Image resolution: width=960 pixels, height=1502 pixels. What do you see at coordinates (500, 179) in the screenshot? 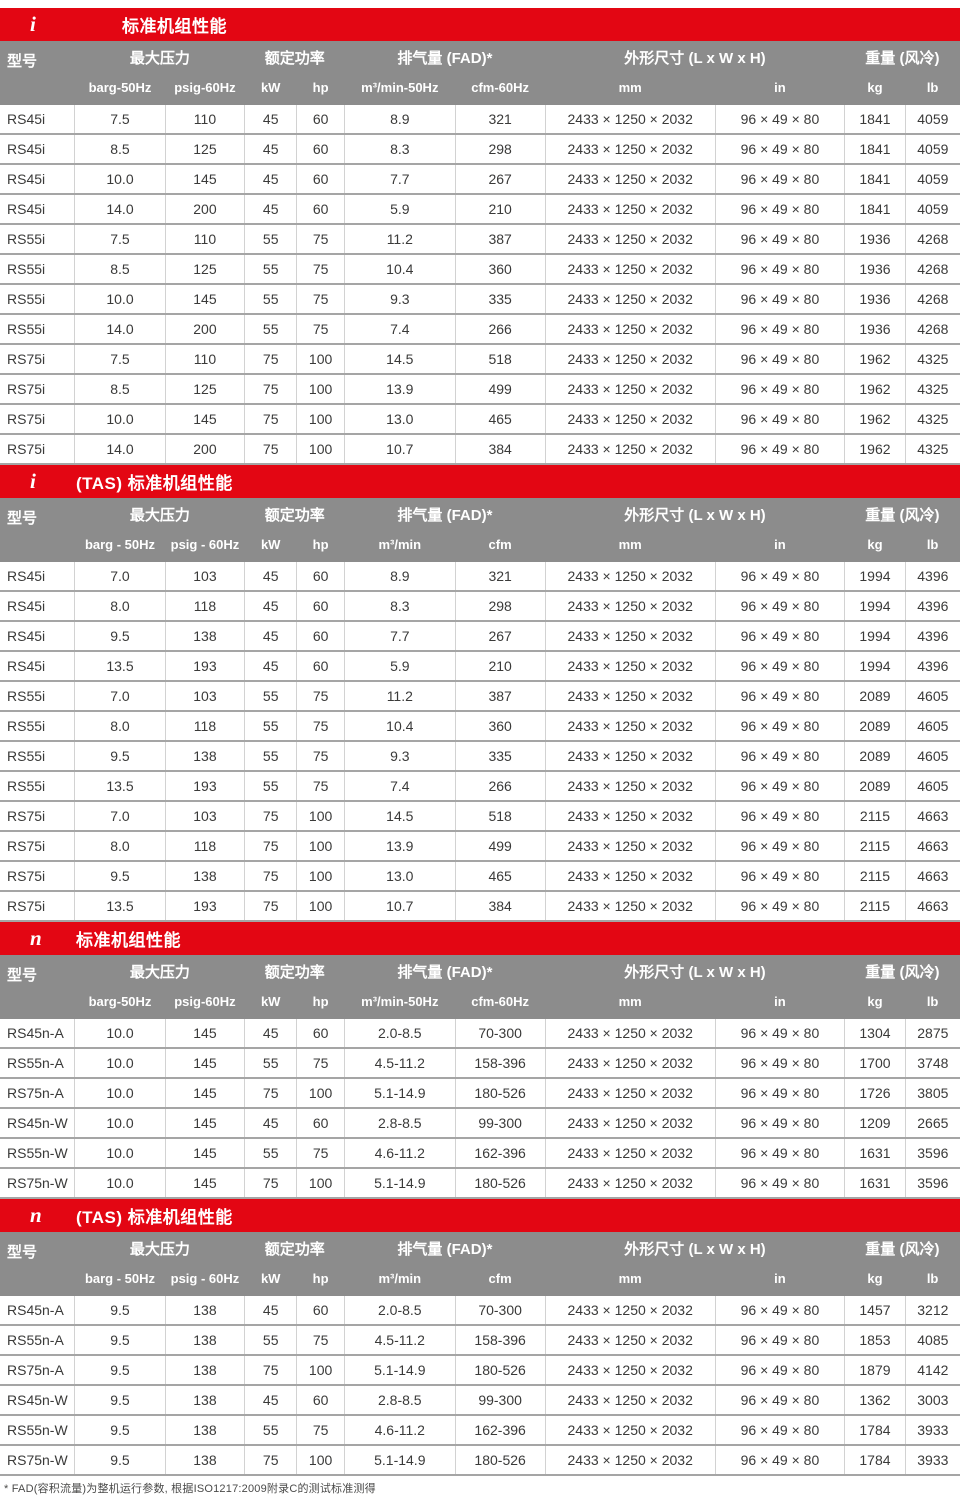
I see `value-cell: 267` at bounding box center [500, 179].